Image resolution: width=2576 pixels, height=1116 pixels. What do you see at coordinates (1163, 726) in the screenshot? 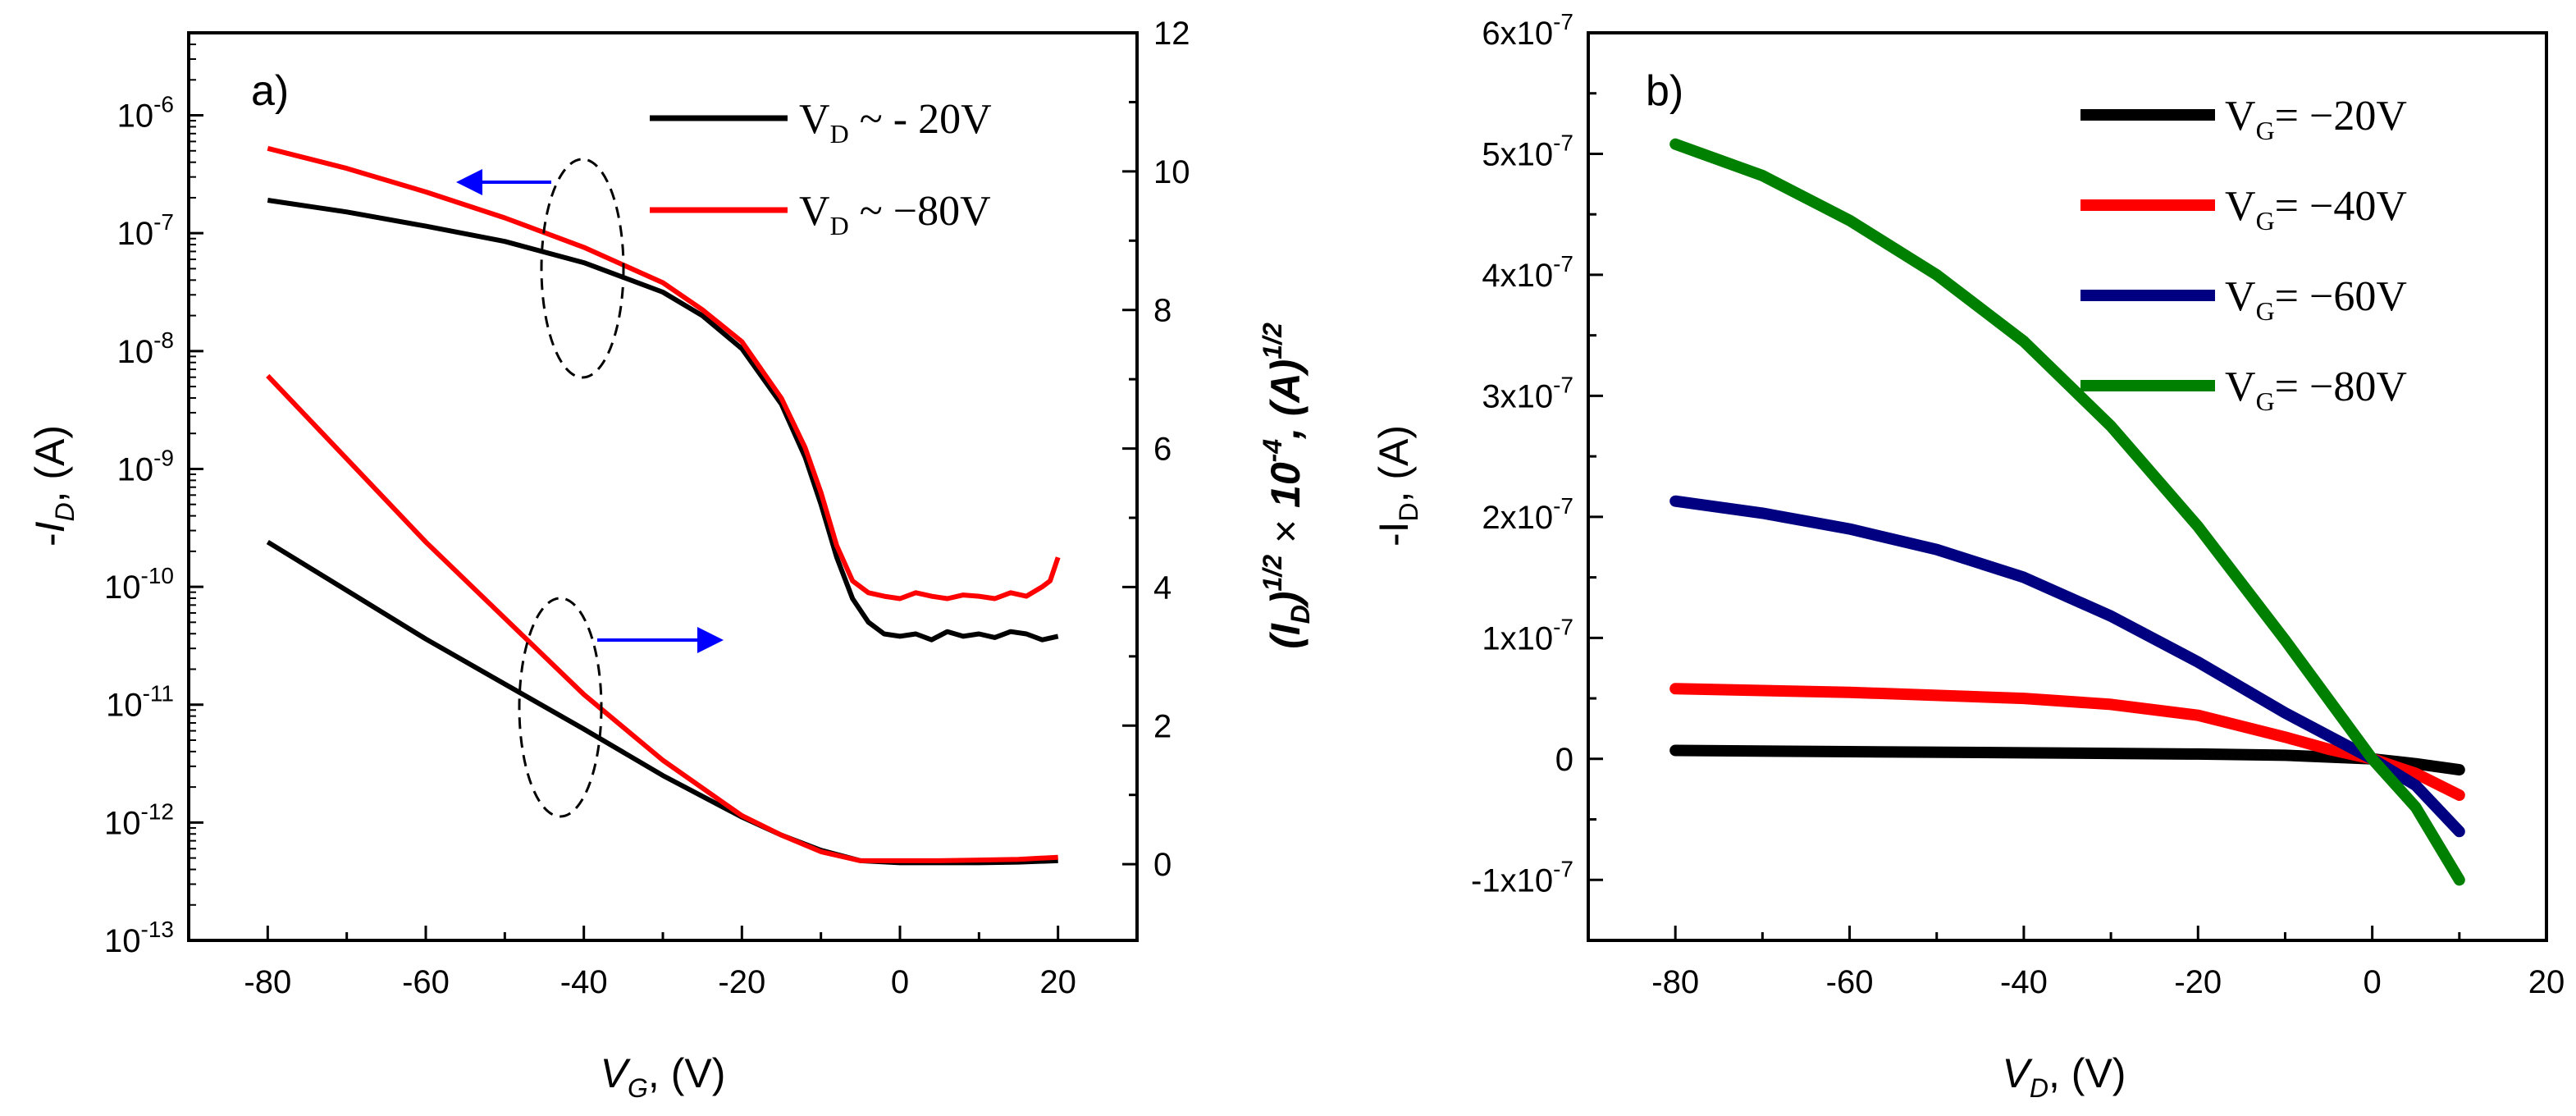
I see `y-right-tick-label: 2` at bounding box center [1163, 726].